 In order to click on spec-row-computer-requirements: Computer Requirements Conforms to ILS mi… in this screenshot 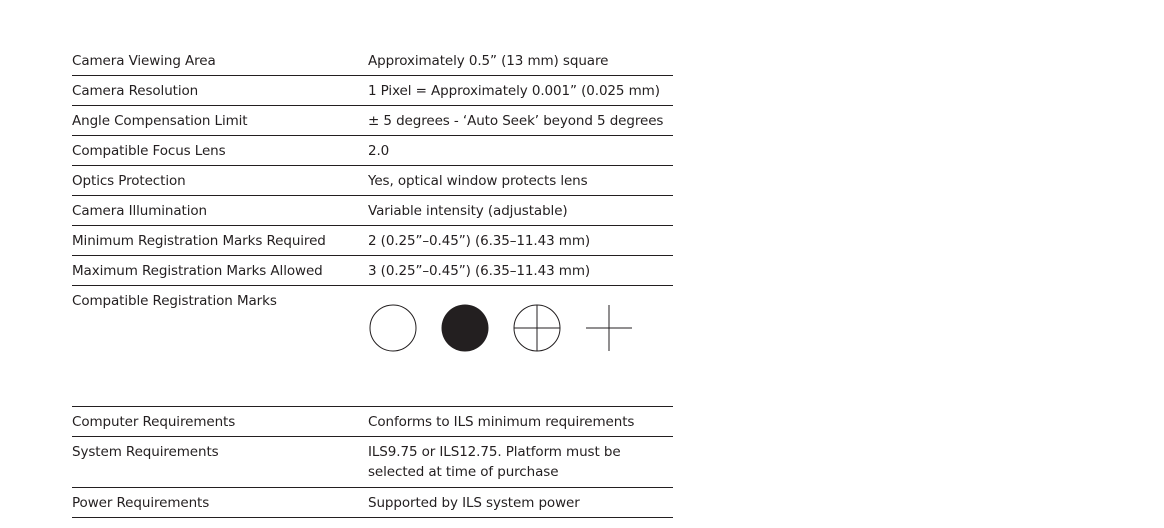, I will do `click(372, 422)`.